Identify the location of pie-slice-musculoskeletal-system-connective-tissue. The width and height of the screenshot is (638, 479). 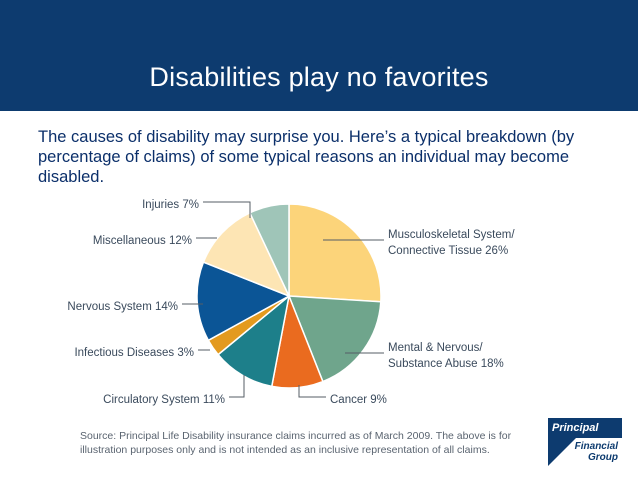
(335, 253).